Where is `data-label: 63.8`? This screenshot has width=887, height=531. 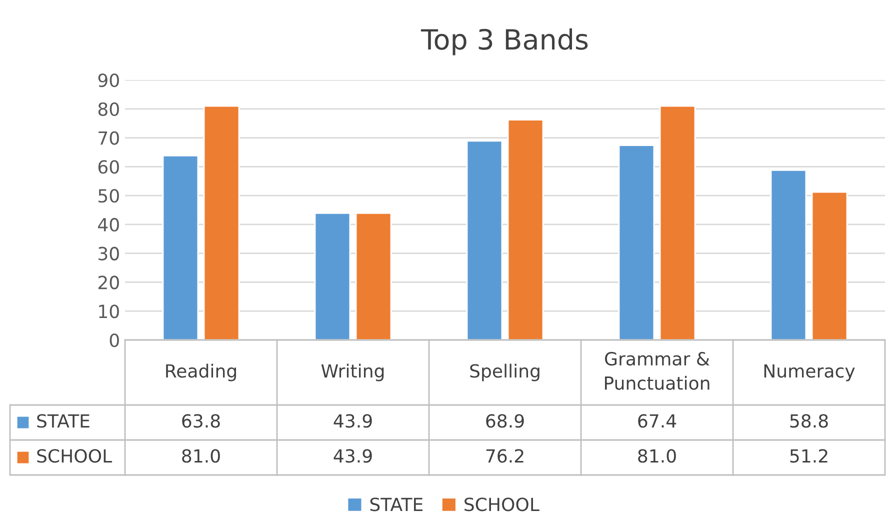 data-label: 63.8 is located at coordinates (201, 421).